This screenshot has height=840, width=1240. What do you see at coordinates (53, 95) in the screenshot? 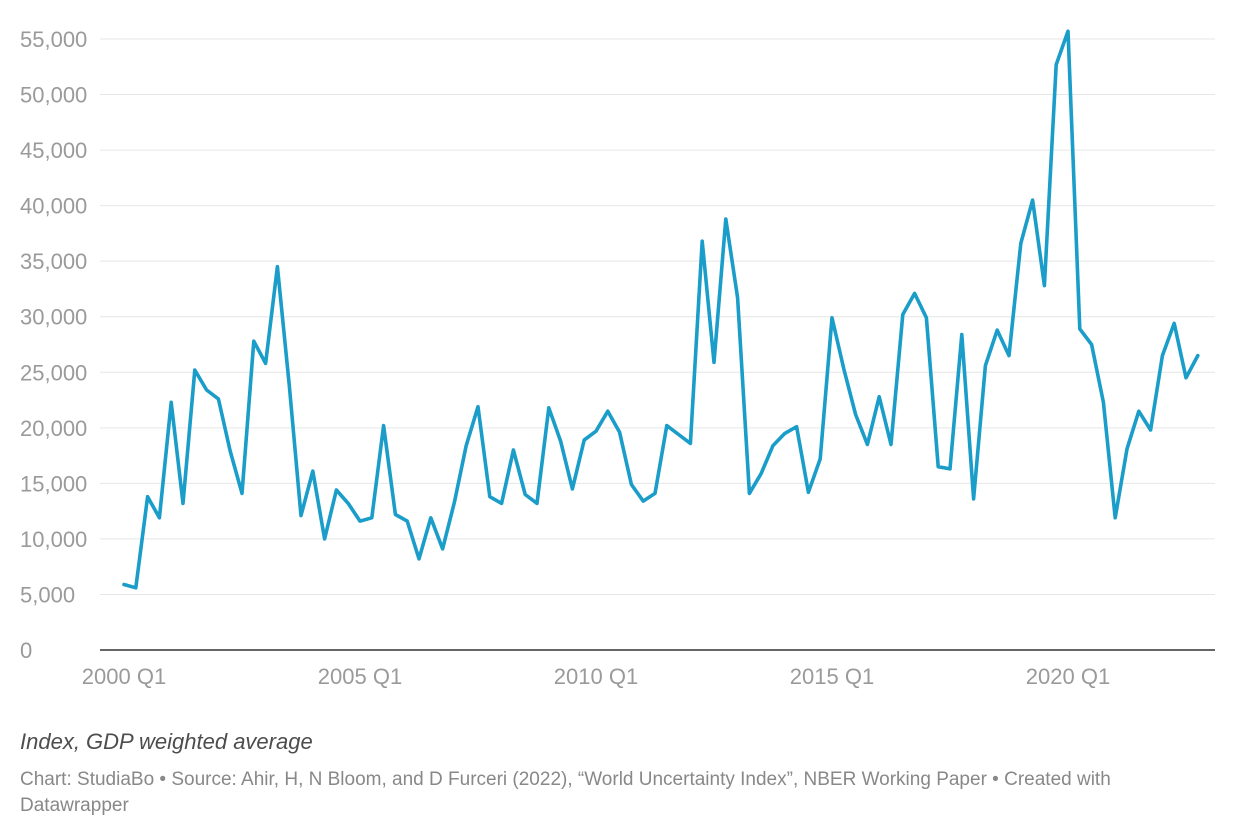
I see `y-tick-label: 50,000` at bounding box center [53, 95].